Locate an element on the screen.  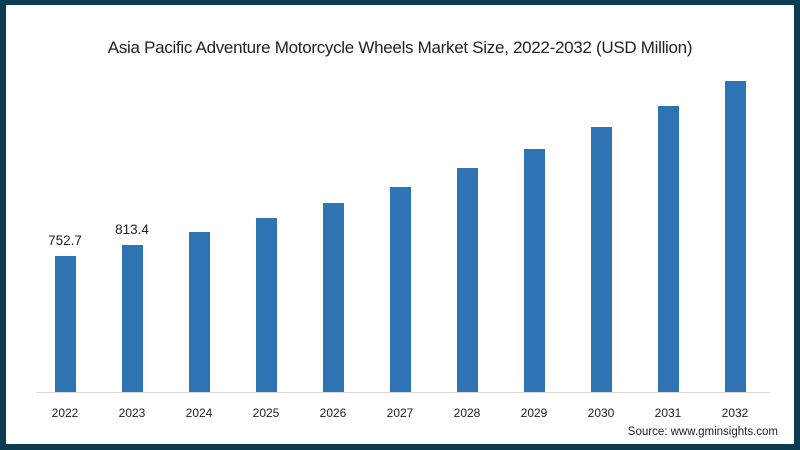
data-label-2023: 813.4 is located at coordinates (132, 229).